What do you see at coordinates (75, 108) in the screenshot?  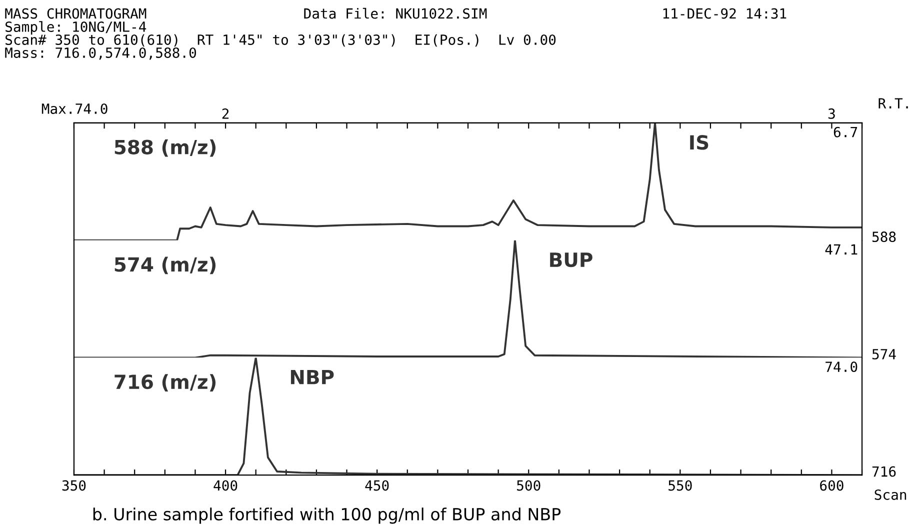 I see `text: Max.74.0` at bounding box center [75, 108].